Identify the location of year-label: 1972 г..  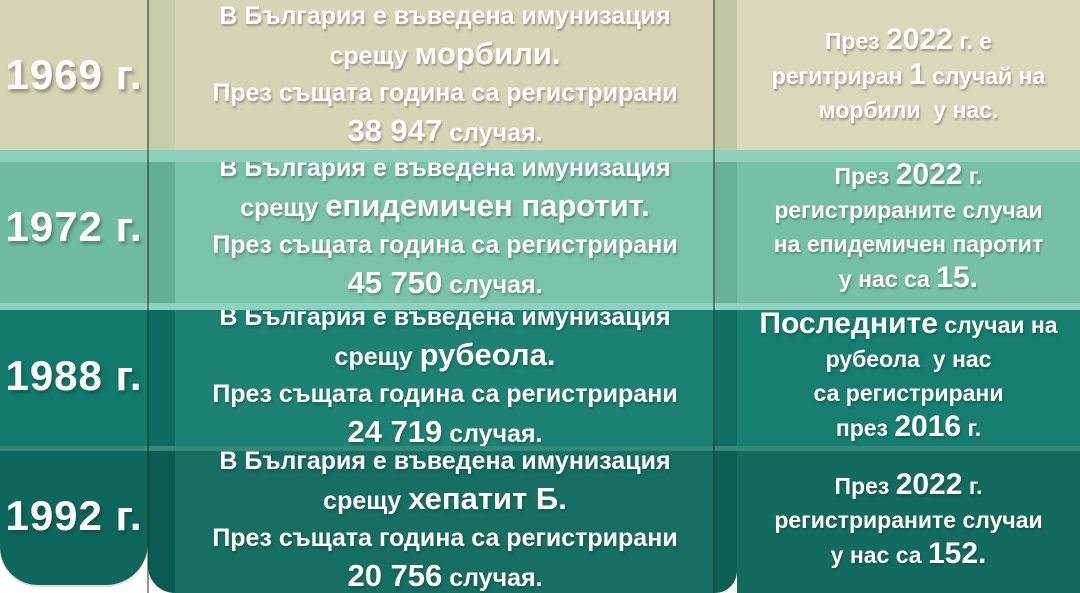
(74, 226).